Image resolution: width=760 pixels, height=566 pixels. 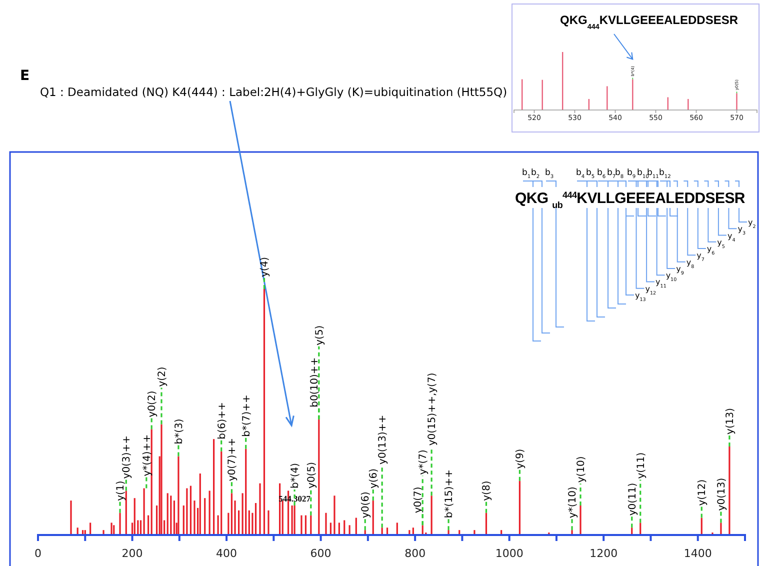 I want to click on annotation: y0(7)++, so click(x=232, y=460).